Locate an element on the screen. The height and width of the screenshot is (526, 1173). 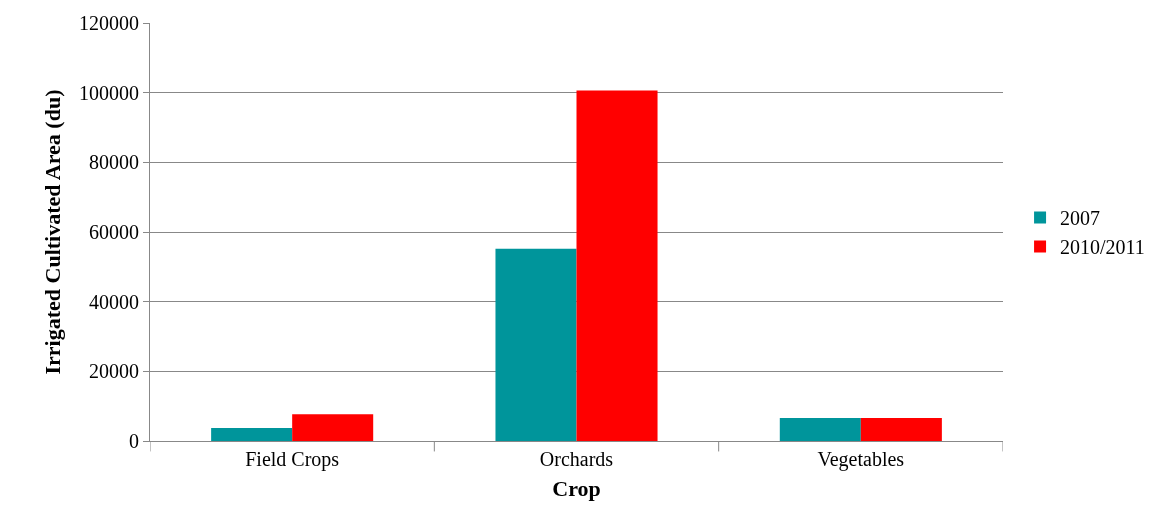
x-tick-label: Orchards is located at coordinates (576, 459).